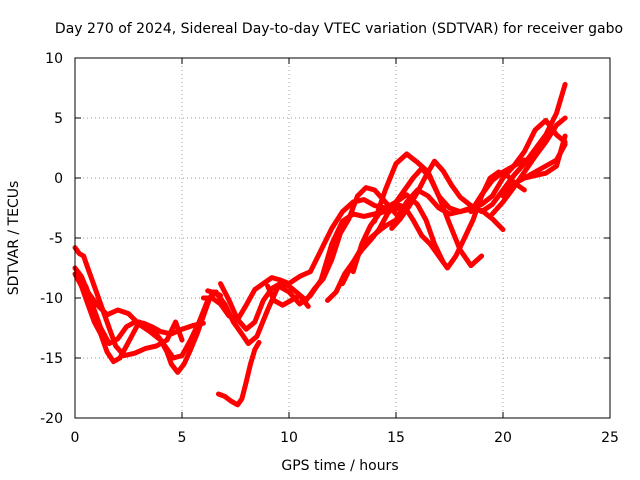  What do you see at coordinates (610, 438) in the screenshot?
I see `x-tick-label: 25` at bounding box center [610, 438].